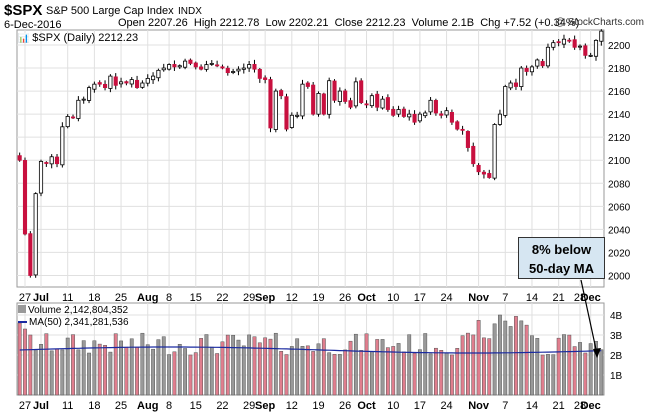 The width and height of the screenshot is (650, 415). I want to click on volume-x-tick-label: 7, so click(505, 406).